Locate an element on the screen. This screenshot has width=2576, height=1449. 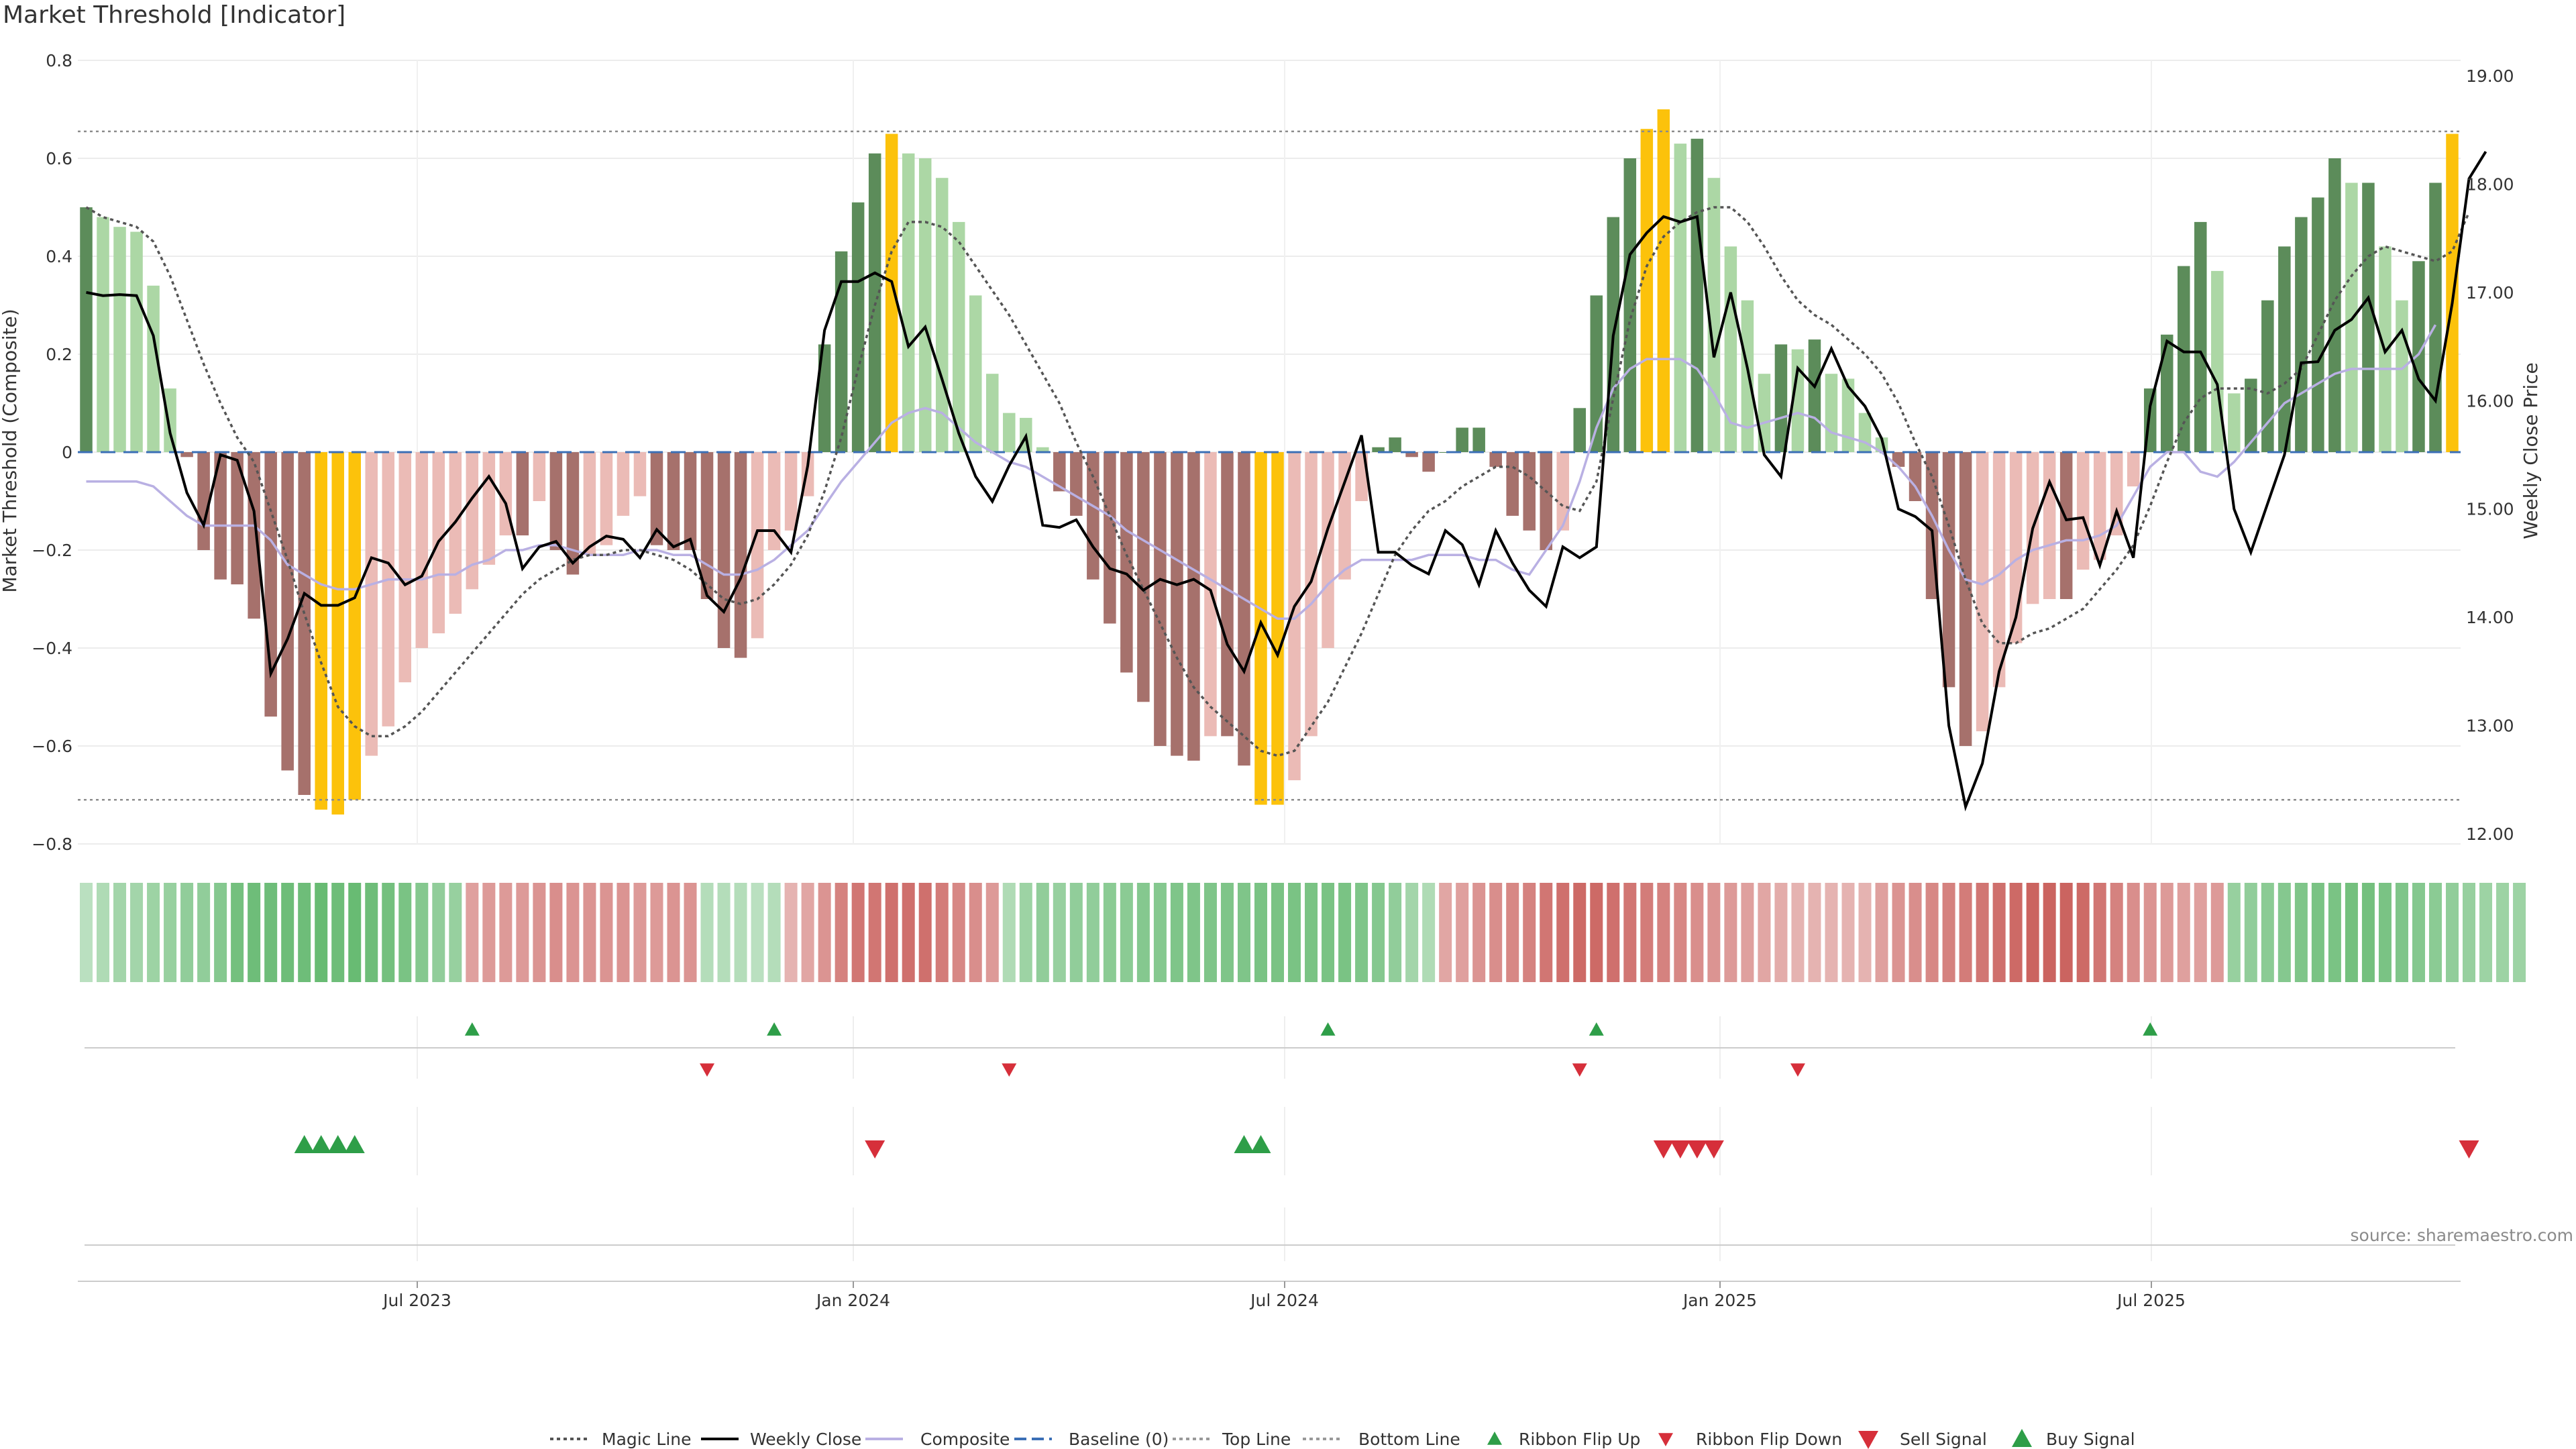
ribbon-flip-down-marker is located at coordinates (1797, 1070).